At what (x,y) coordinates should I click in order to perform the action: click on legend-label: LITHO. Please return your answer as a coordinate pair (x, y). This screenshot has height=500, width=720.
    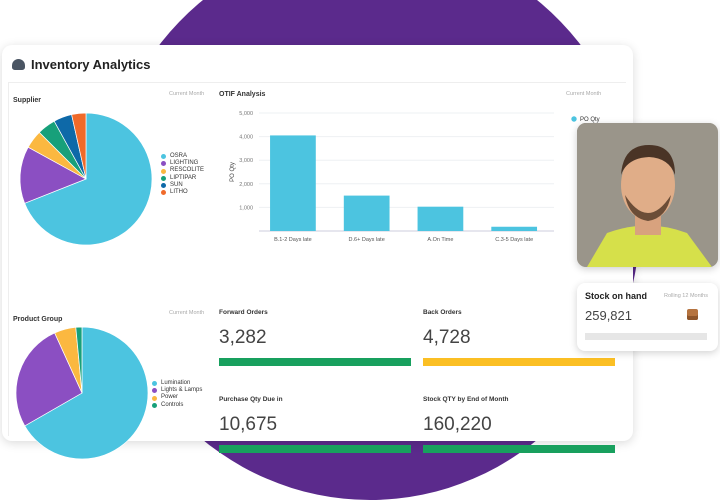
    Looking at the image, I should click on (179, 192).